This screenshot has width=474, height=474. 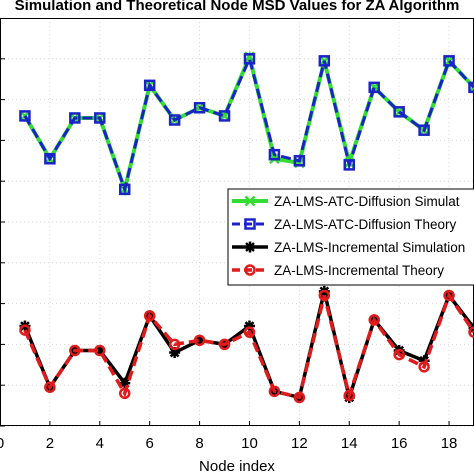 What do you see at coordinates (150, 443) in the screenshot?
I see `x-tick-label: 6` at bounding box center [150, 443].